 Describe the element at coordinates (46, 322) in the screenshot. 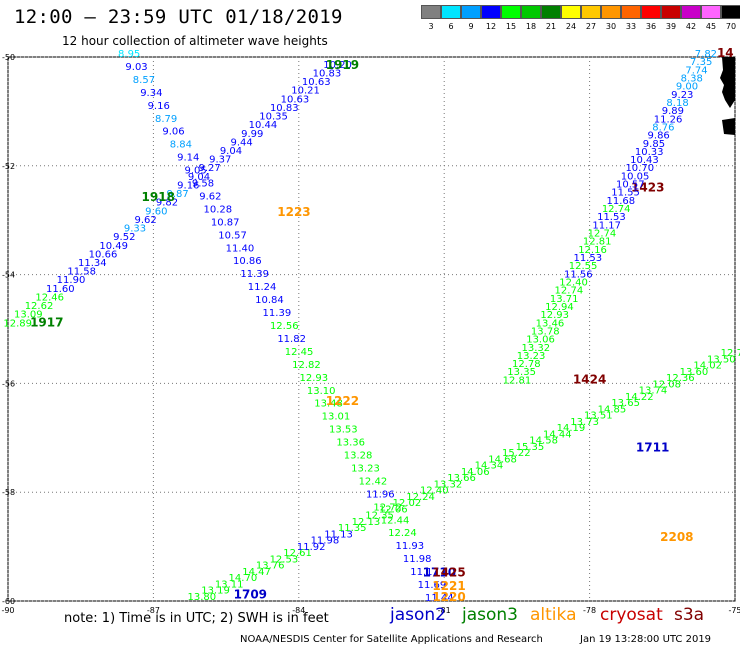

I see `track-time-label: 1917` at that location.